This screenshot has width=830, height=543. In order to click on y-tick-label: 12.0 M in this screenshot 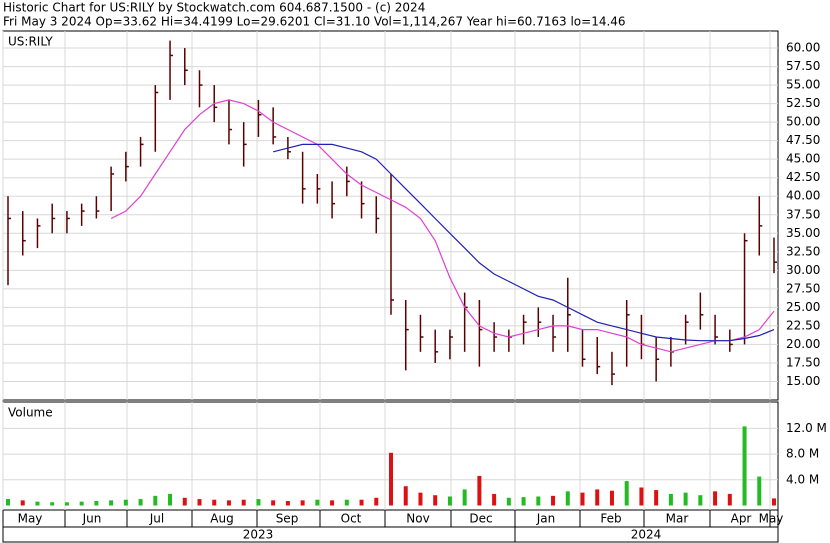, I will do `click(806, 428)`.